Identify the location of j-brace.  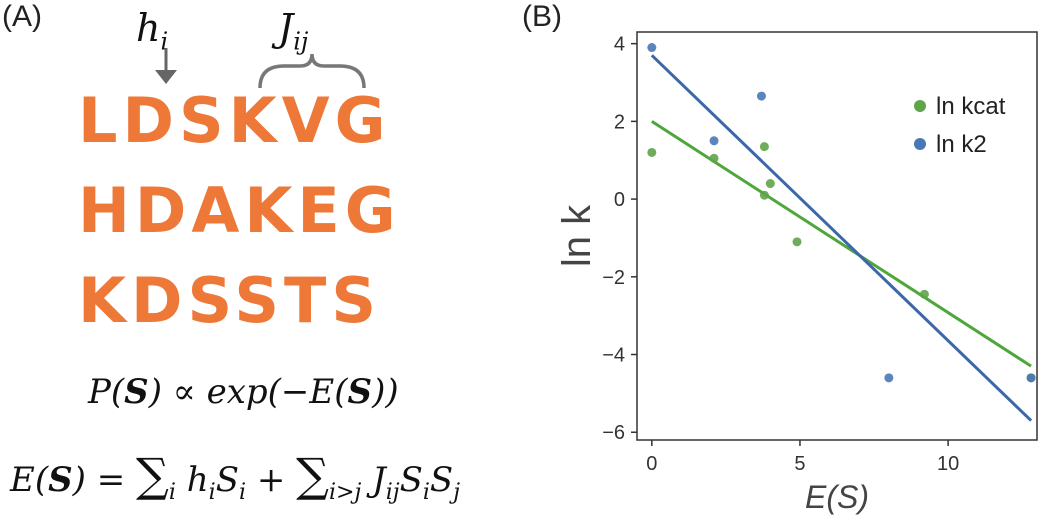
(312, 71).